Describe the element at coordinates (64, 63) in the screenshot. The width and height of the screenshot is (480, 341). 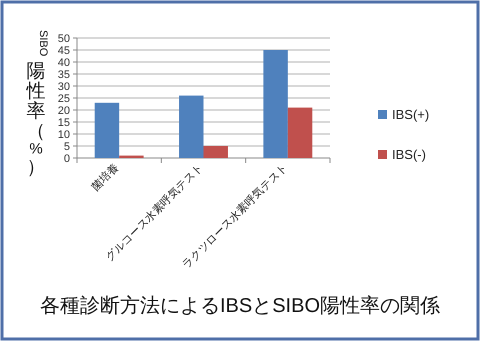
I see `y-tick-label: 40` at that location.